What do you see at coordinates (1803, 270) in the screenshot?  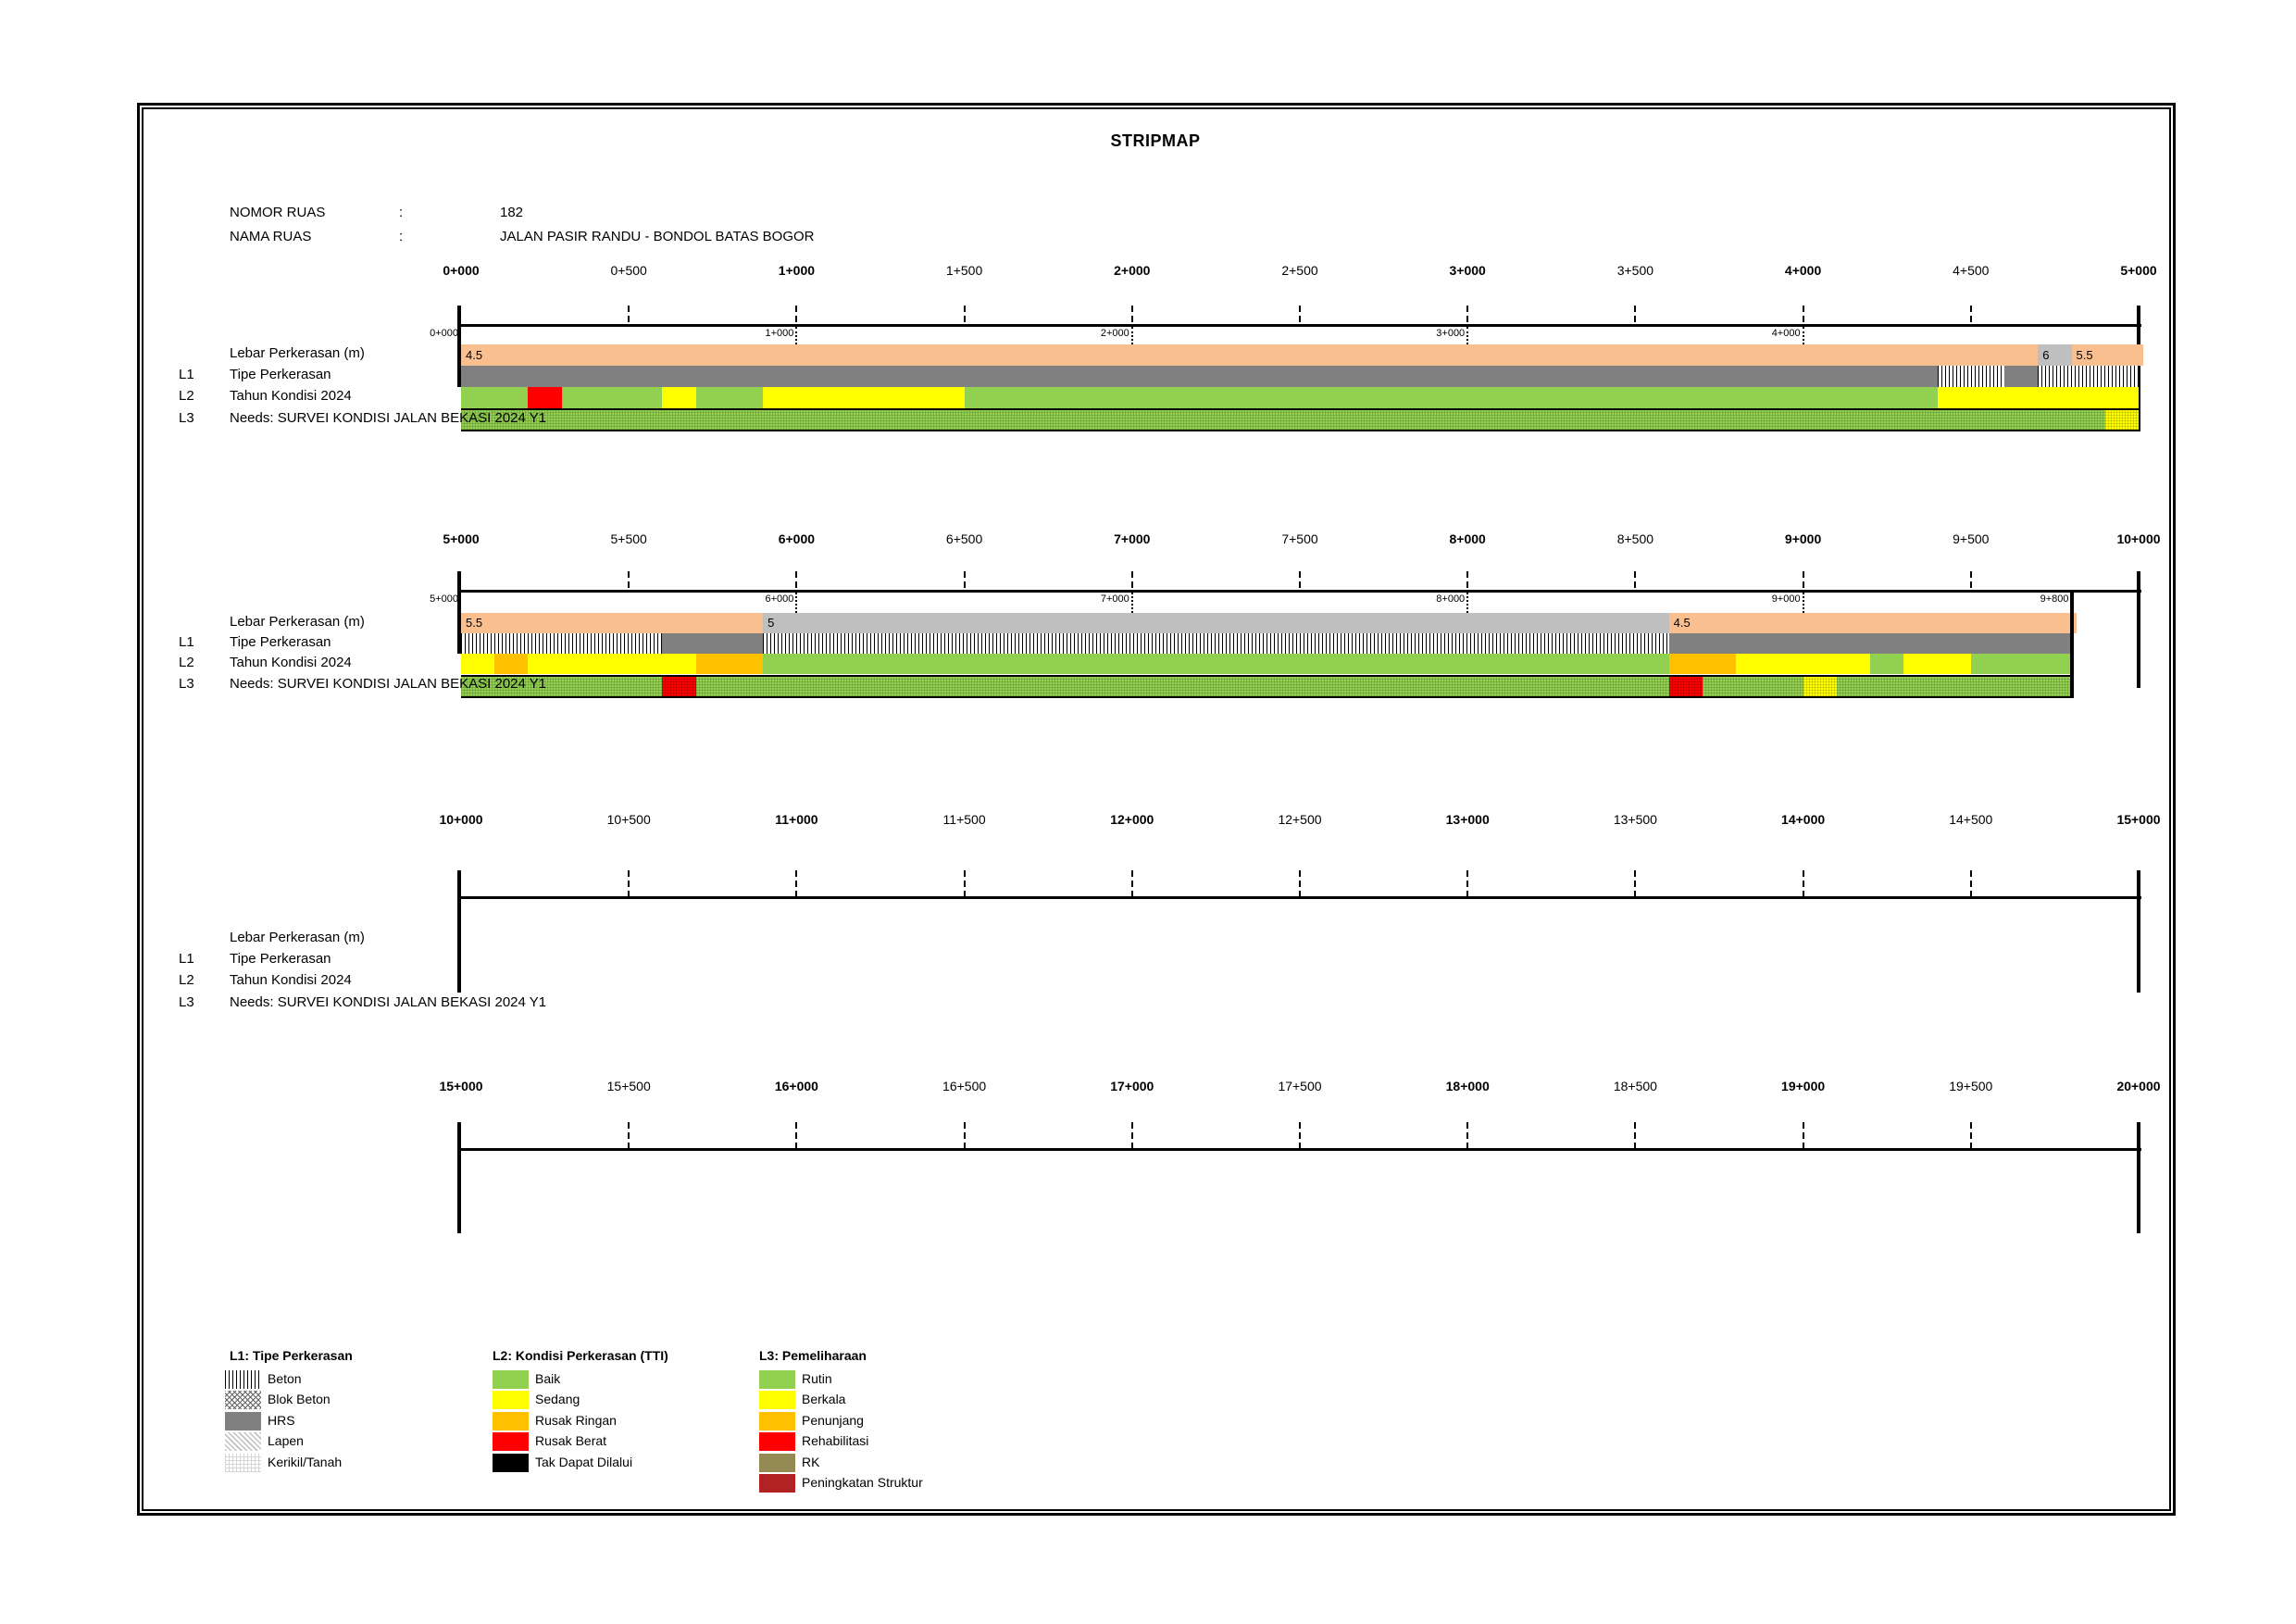 I see `km-scale-label: 4+000` at bounding box center [1803, 270].